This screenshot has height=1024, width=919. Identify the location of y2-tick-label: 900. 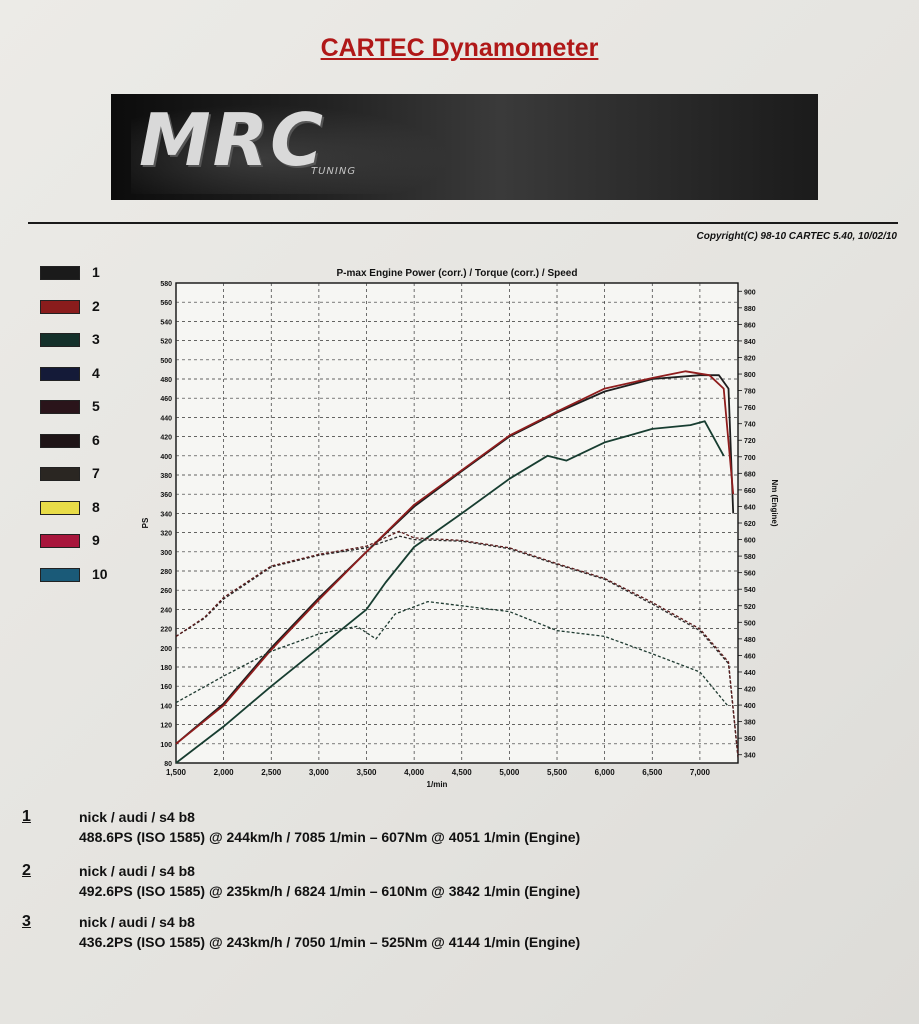
(750, 292).